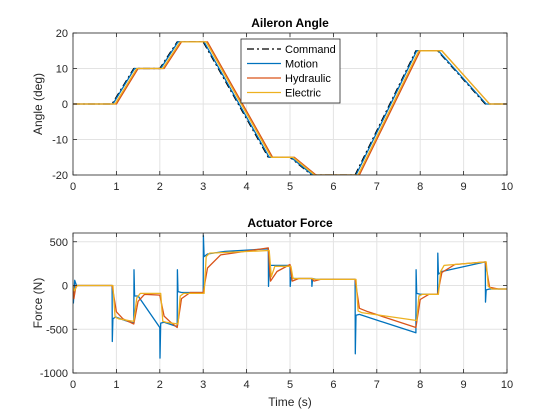 This screenshot has width=560, height=420. I want to click on legend: Command Motion Hydraulic Electric, so click(290, 71).